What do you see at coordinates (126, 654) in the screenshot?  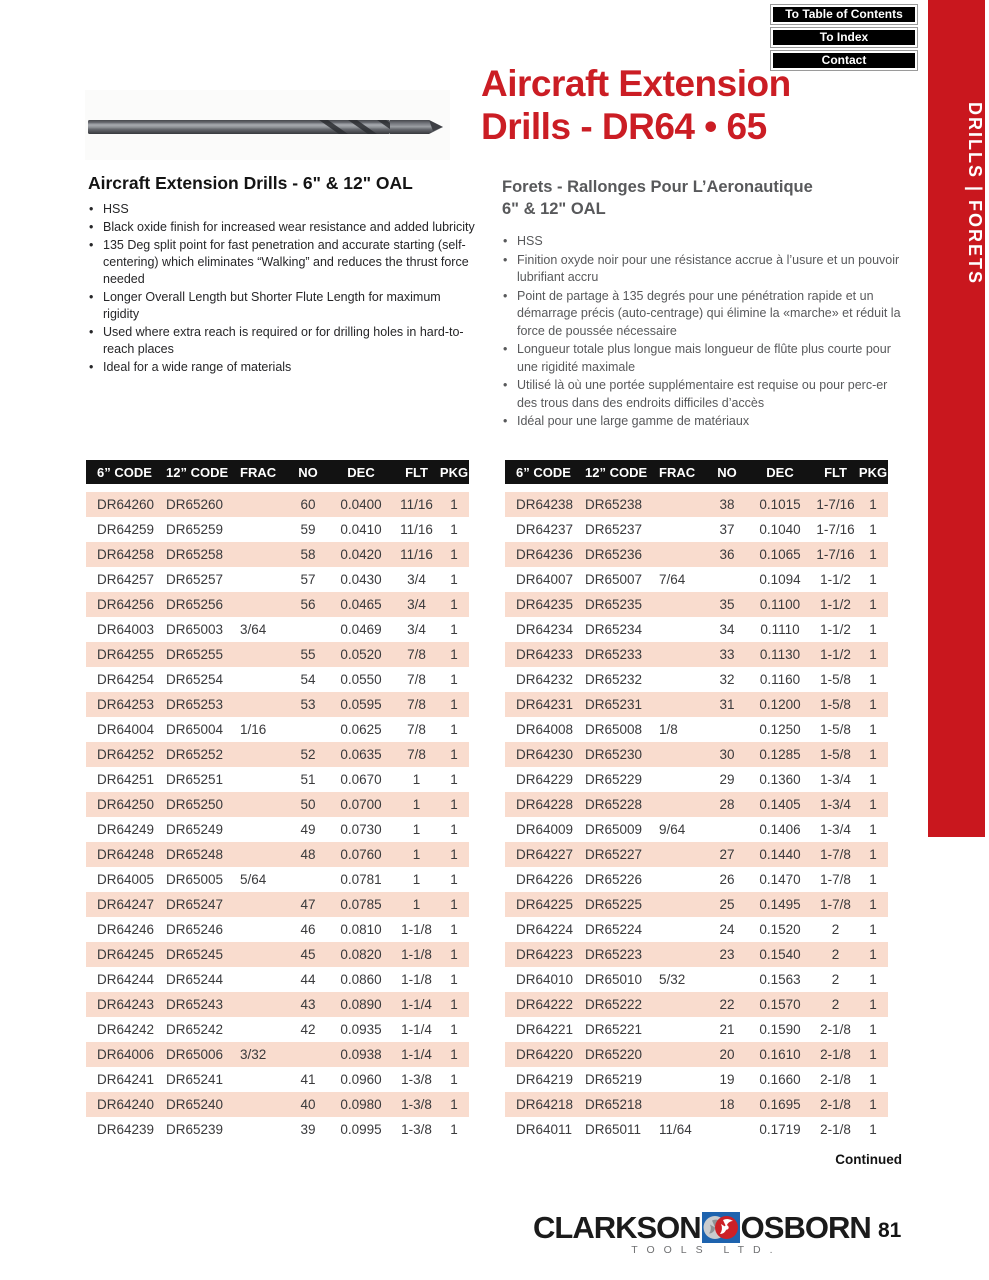 I see `table-cell: DR64255` at bounding box center [126, 654].